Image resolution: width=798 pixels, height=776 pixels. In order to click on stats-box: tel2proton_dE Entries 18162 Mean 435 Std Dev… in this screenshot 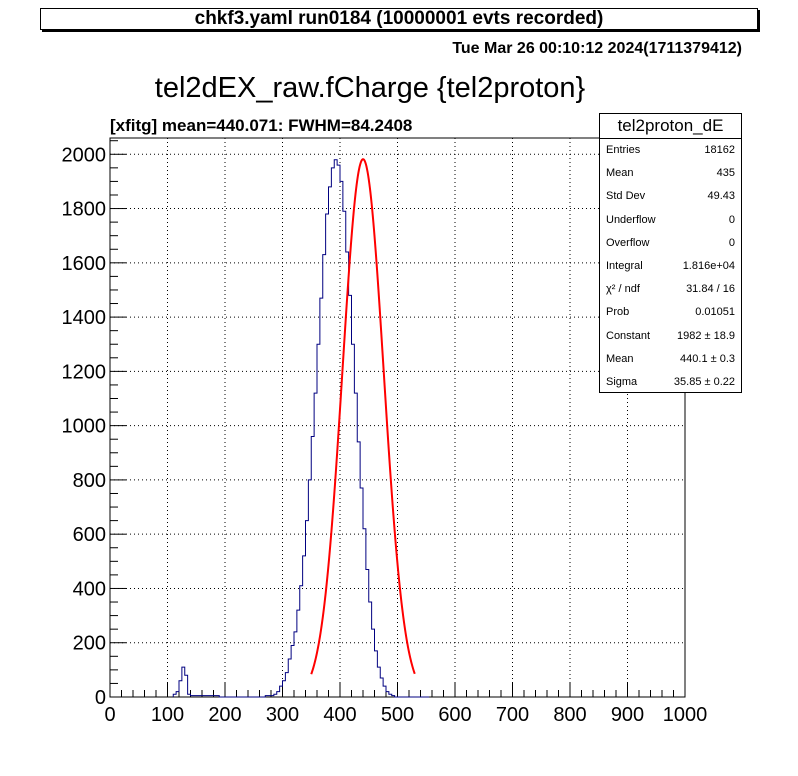, I will do `click(670, 253)`.